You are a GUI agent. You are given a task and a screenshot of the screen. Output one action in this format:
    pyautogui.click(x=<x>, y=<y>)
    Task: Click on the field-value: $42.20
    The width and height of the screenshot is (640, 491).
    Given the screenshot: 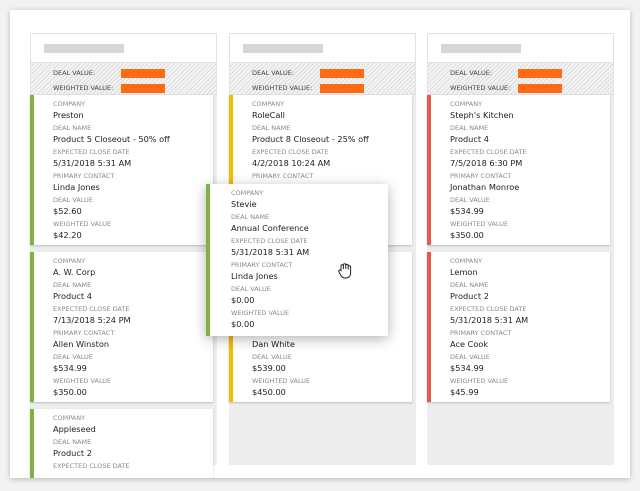 What is the action you would take?
    pyautogui.click(x=67, y=235)
    